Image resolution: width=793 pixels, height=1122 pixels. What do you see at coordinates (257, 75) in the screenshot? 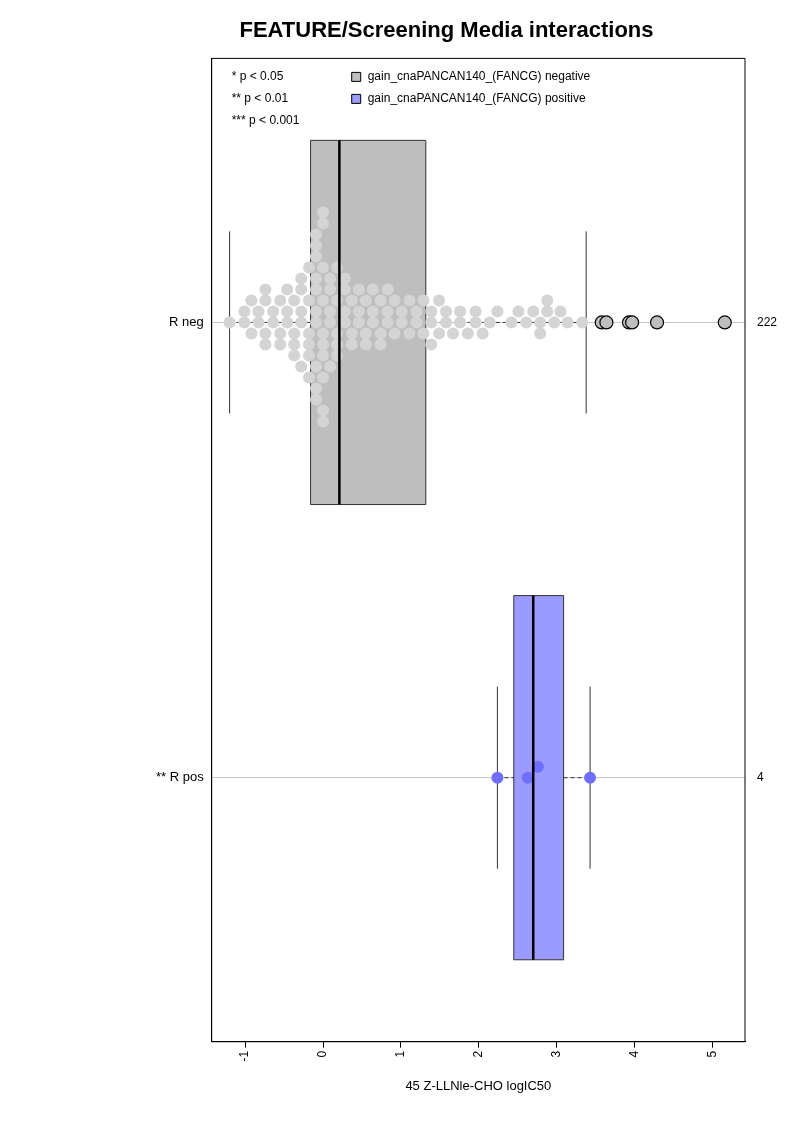
I see `annotation: * p < 0.05` at bounding box center [257, 75].